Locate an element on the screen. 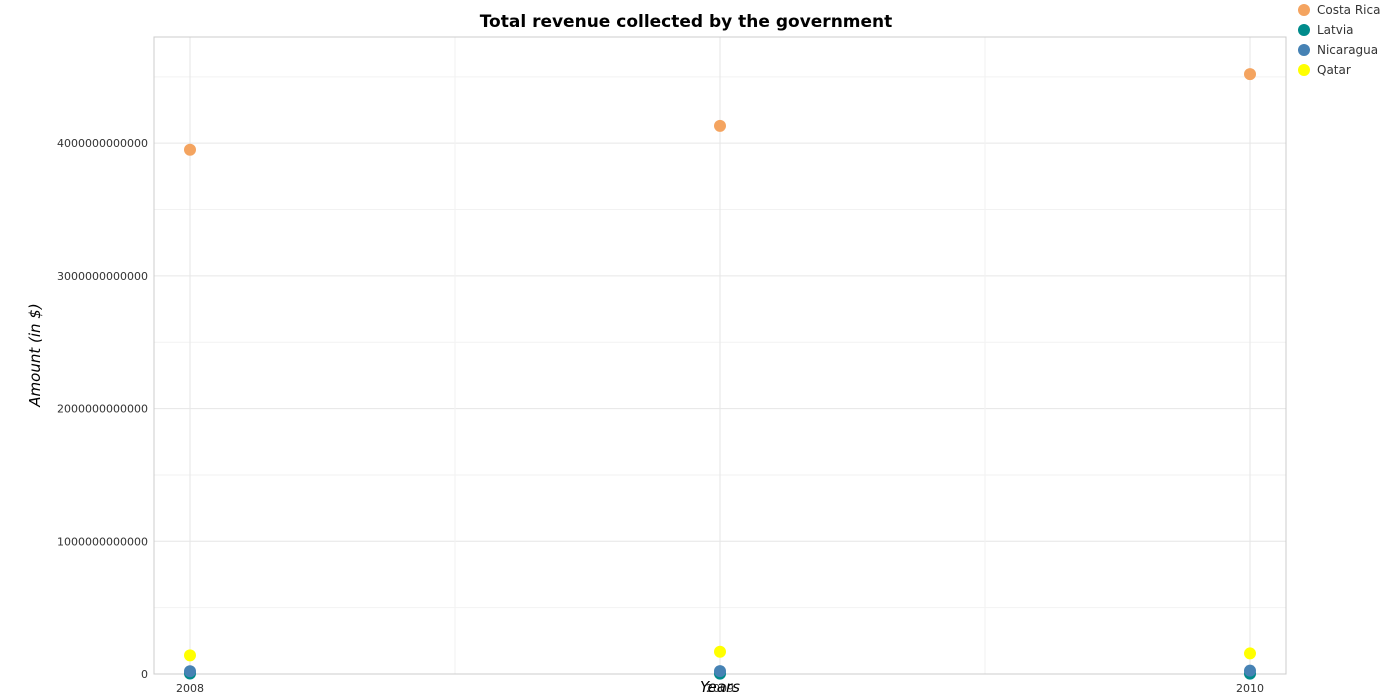  y-tick-label: 2000000000000 is located at coordinates (102, 409).